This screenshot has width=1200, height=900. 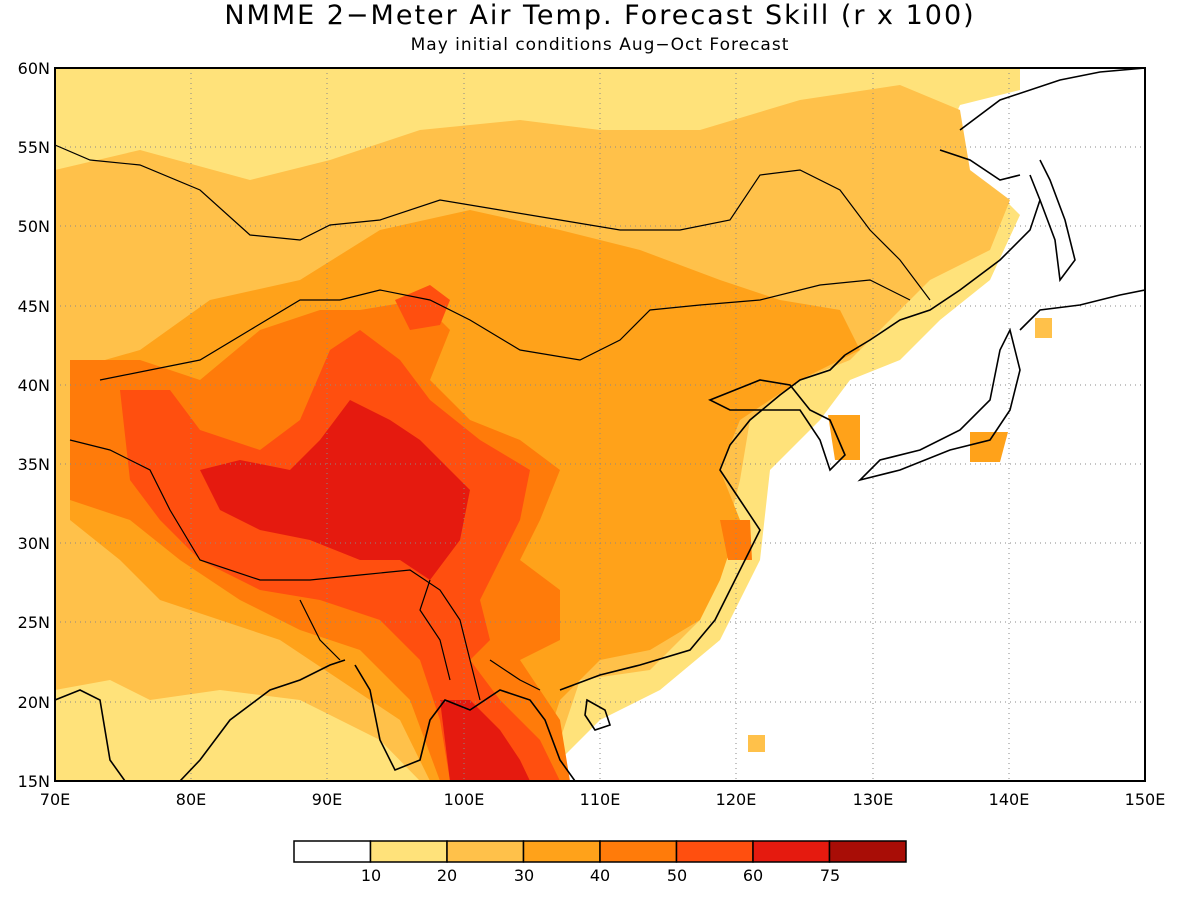 What do you see at coordinates (736, 540) in the screenshot?
I see `skill-patch-east-china` at bounding box center [736, 540].